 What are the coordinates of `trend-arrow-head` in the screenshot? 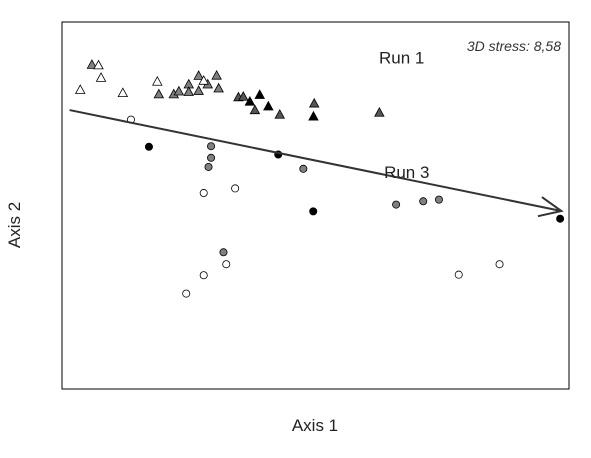 It's located at (550, 207).